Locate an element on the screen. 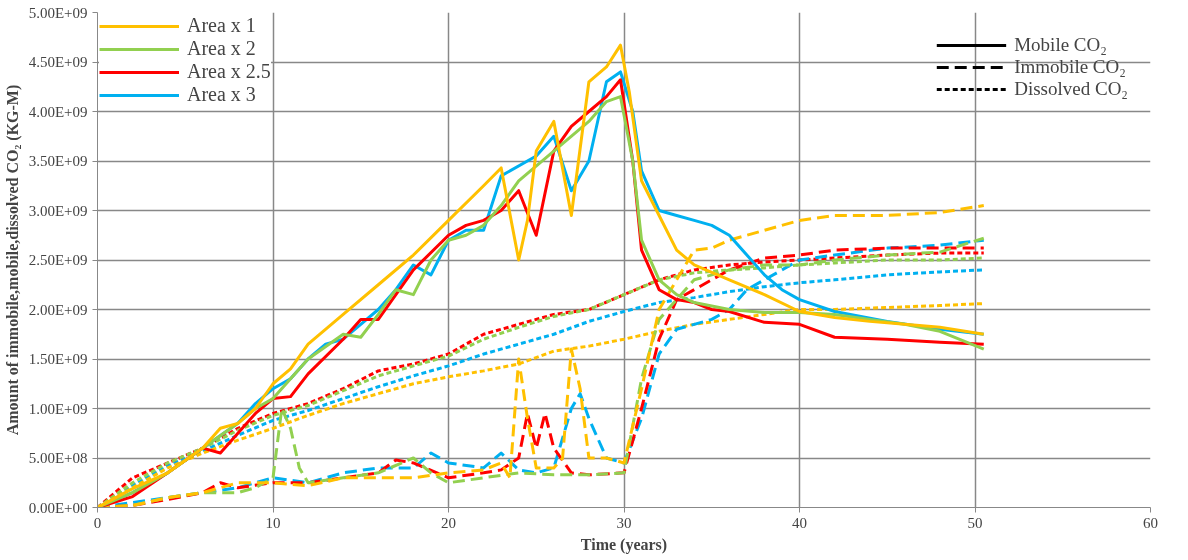  y-tick-label: 4.00E+09 is located at coordinates (58, 111).